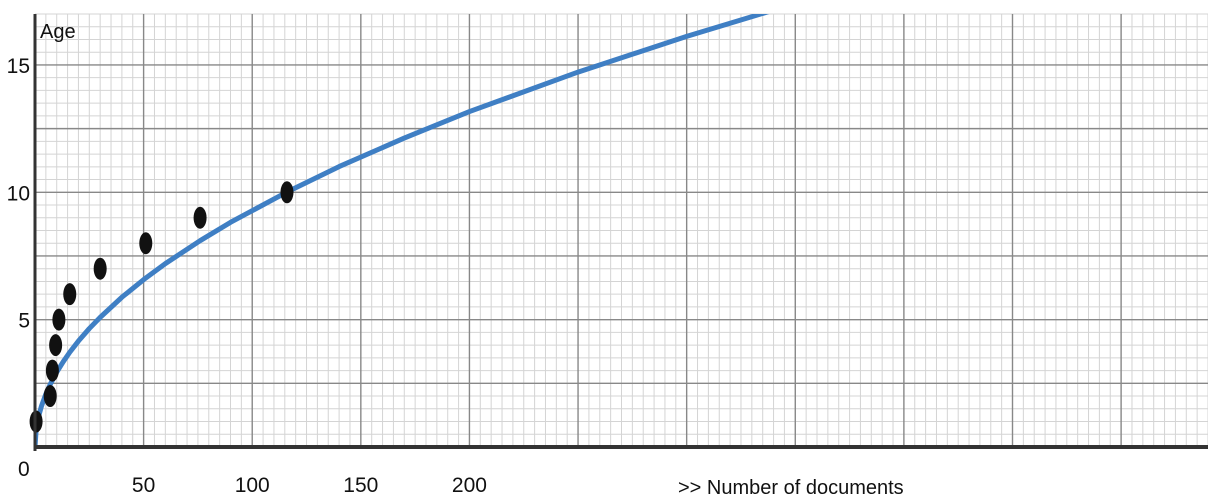 The image size is (1208, 500). Describe the element at coordinates (252, 485) in the screenshot. I see `x-tick-label: 100` at that location.